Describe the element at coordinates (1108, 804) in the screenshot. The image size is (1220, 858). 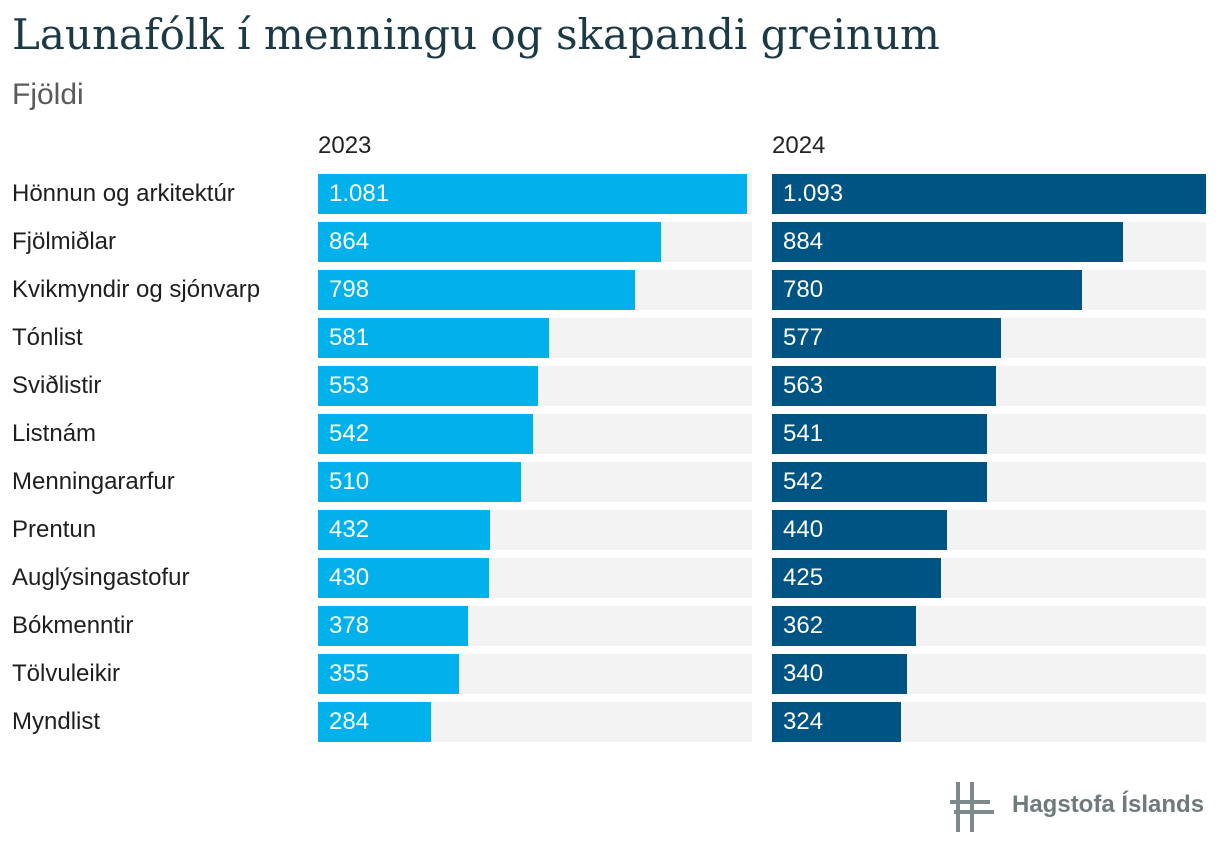
I see `brand-name: Hagstofa Íslands` at that location.